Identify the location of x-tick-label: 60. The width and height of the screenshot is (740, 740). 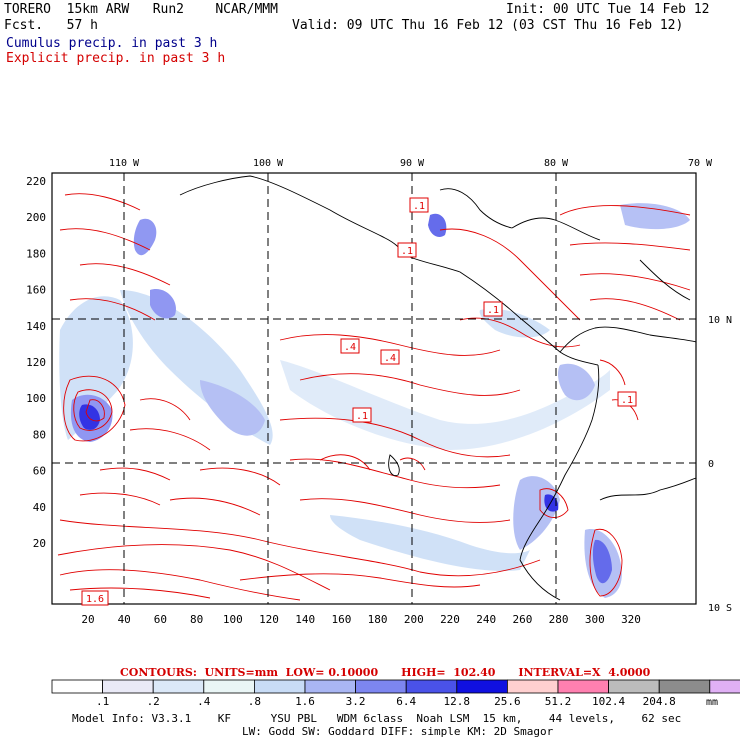
(160, 619).